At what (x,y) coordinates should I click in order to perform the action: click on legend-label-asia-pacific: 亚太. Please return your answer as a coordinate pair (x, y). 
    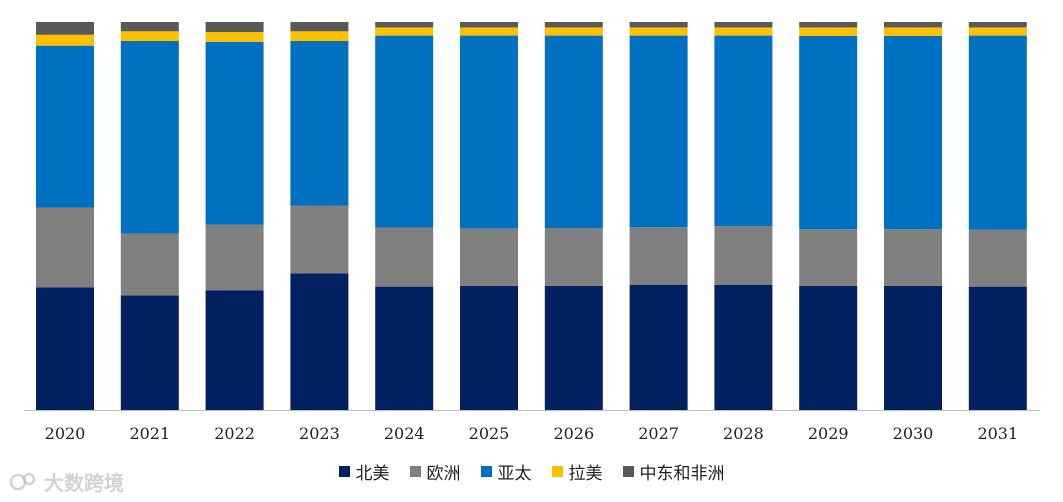
    Looking at the image, I should click on (514, 474).